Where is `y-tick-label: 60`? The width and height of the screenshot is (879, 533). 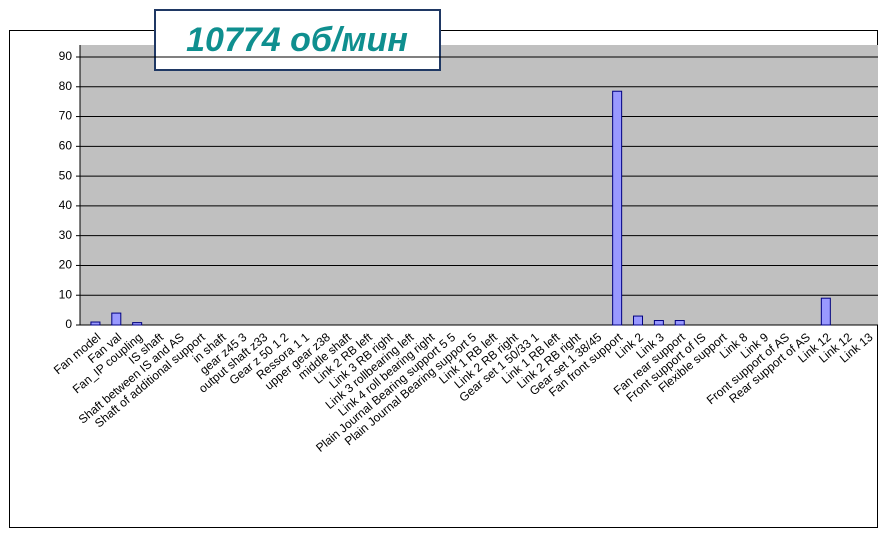
y-tick-label: 60 is located at coordinates (66, 146).